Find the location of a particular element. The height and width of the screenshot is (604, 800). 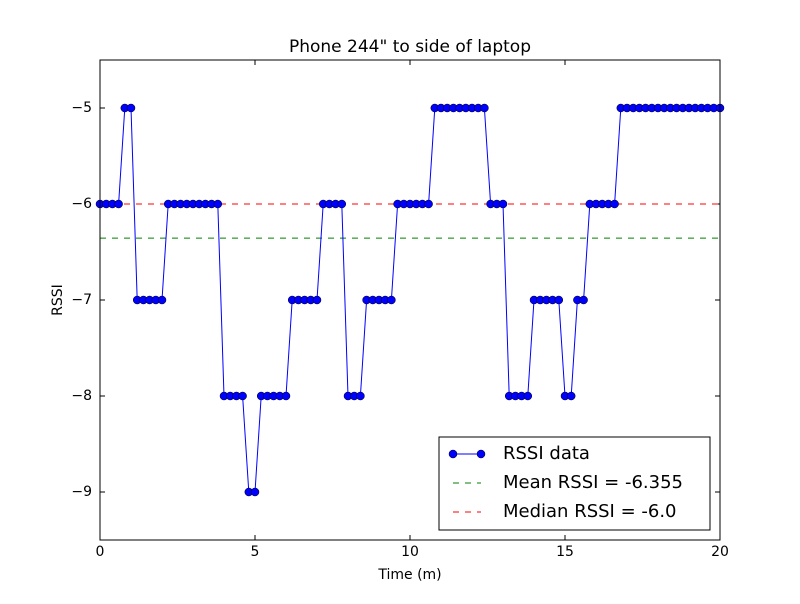

chart-title: Phone 244" to side of laptop is located at coordinates (410, 47).